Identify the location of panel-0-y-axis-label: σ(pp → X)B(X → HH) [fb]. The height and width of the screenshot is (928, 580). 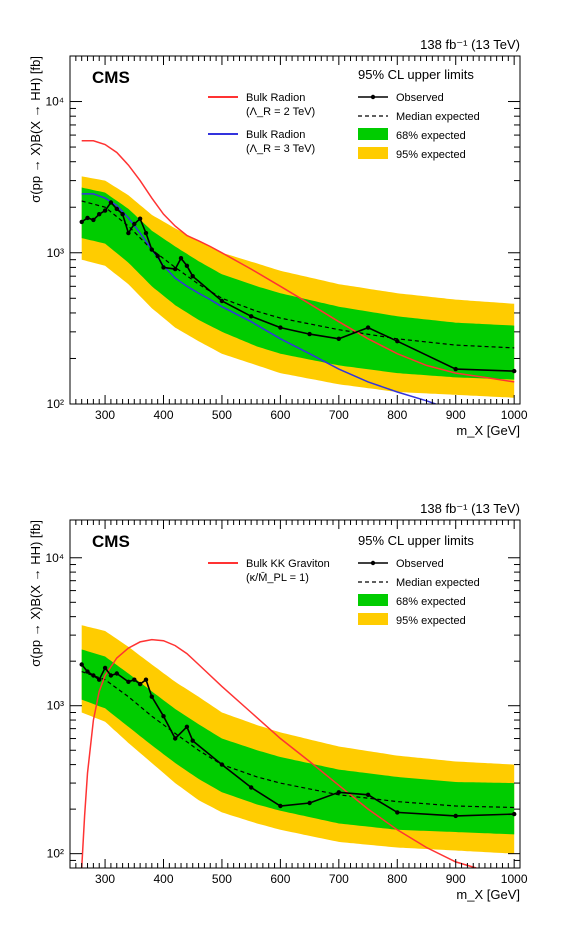
(35, 129).